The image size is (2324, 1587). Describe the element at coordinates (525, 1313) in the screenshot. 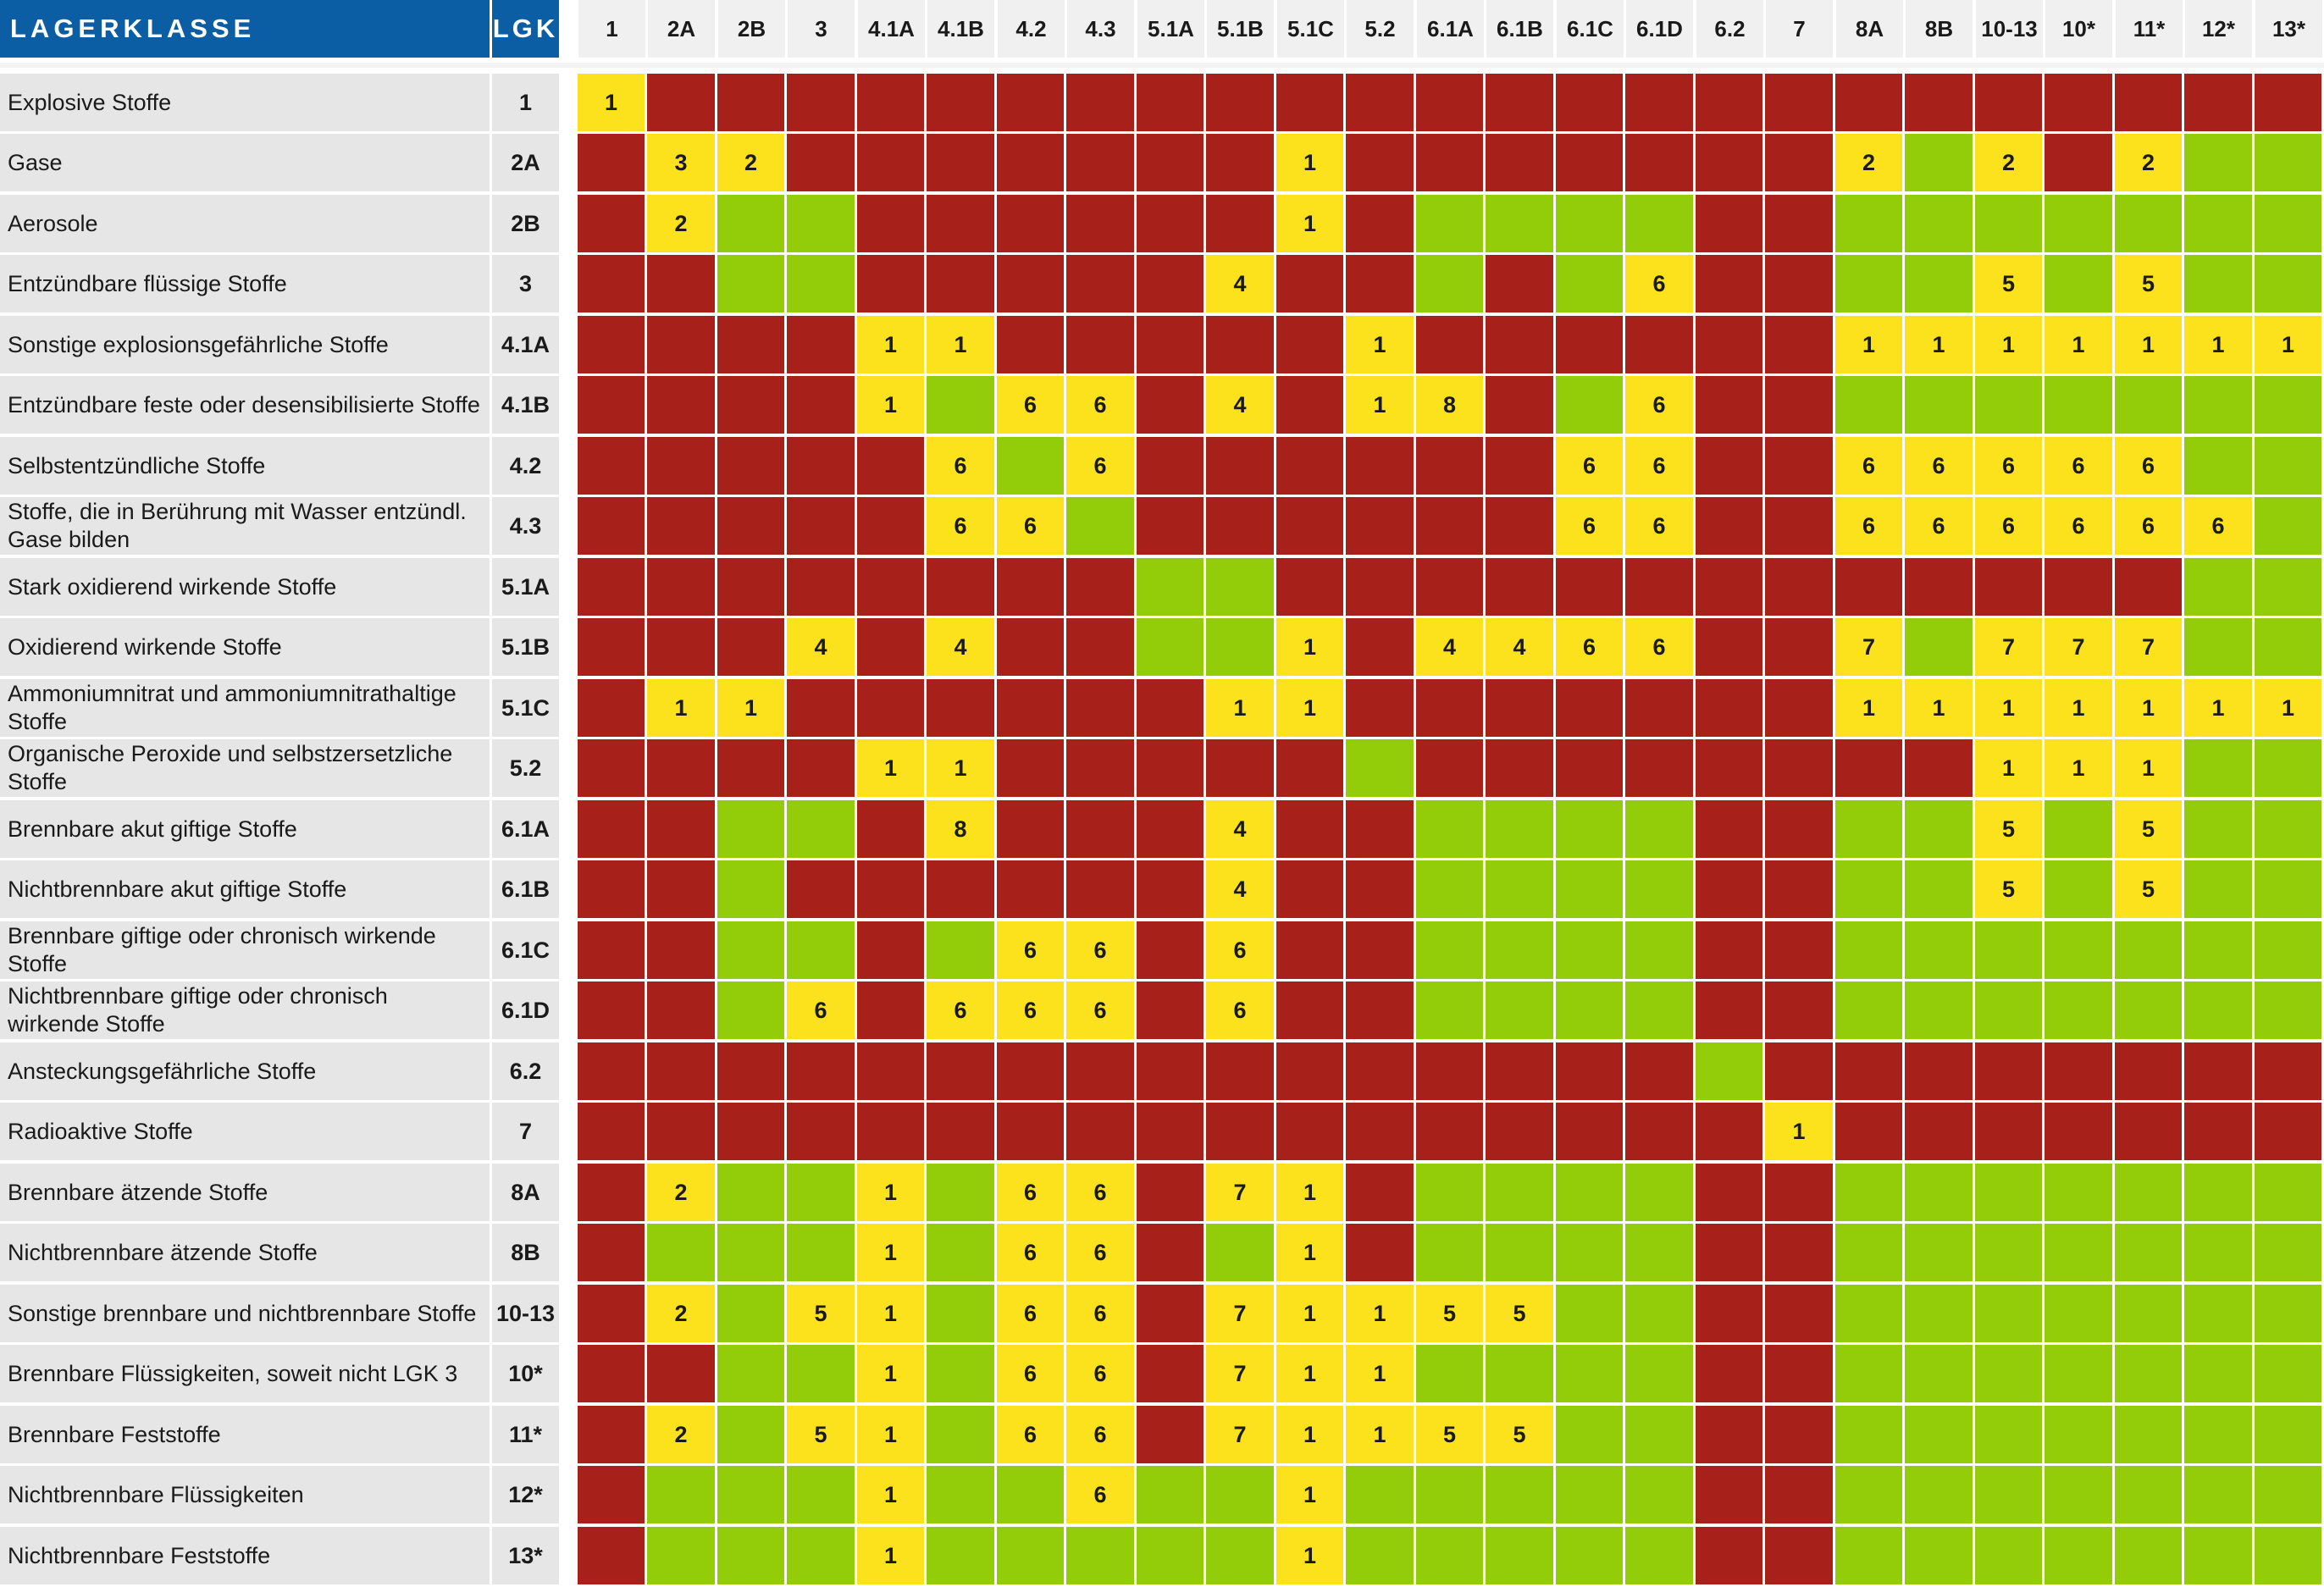

I see `row-code: 10-13` at that location.